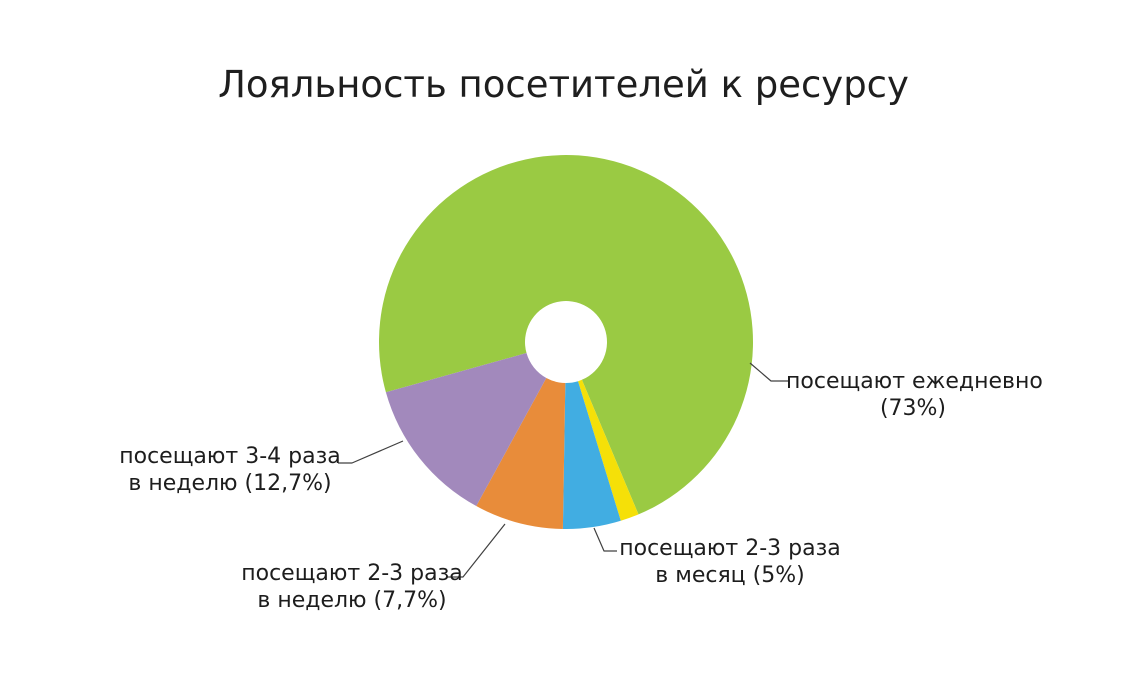  What do you see at coordinates (913, 408) in the screenshot?
I see `label-daily-line2: (73%)` at bounding box center [913, 408].